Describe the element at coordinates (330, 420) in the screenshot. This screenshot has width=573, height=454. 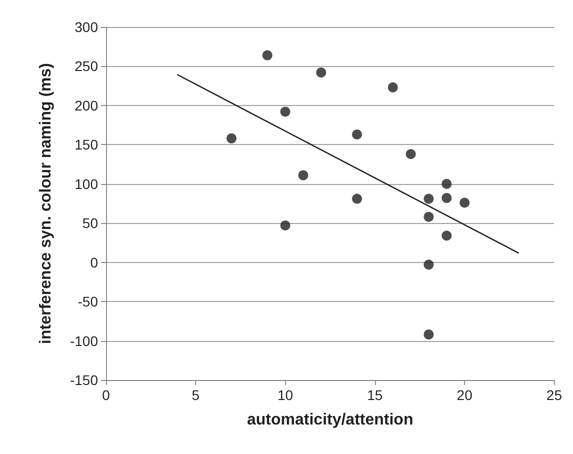
I see `x-axis-title: automaticity/attention` at that location.